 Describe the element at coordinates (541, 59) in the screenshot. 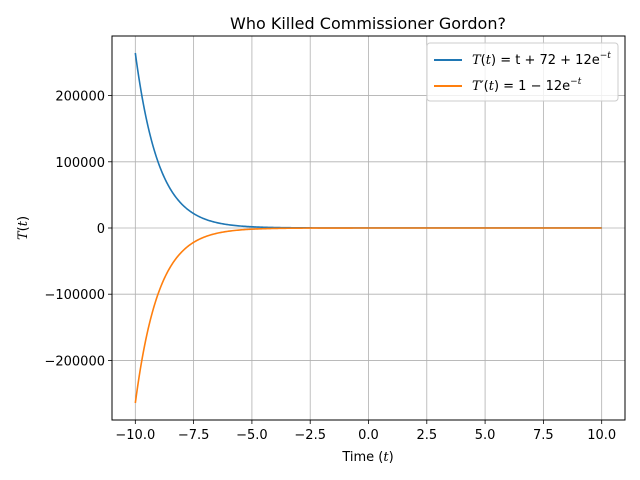

I see `legend-label-series-0: T(t) = t + 72 + 12e−t` at that location.